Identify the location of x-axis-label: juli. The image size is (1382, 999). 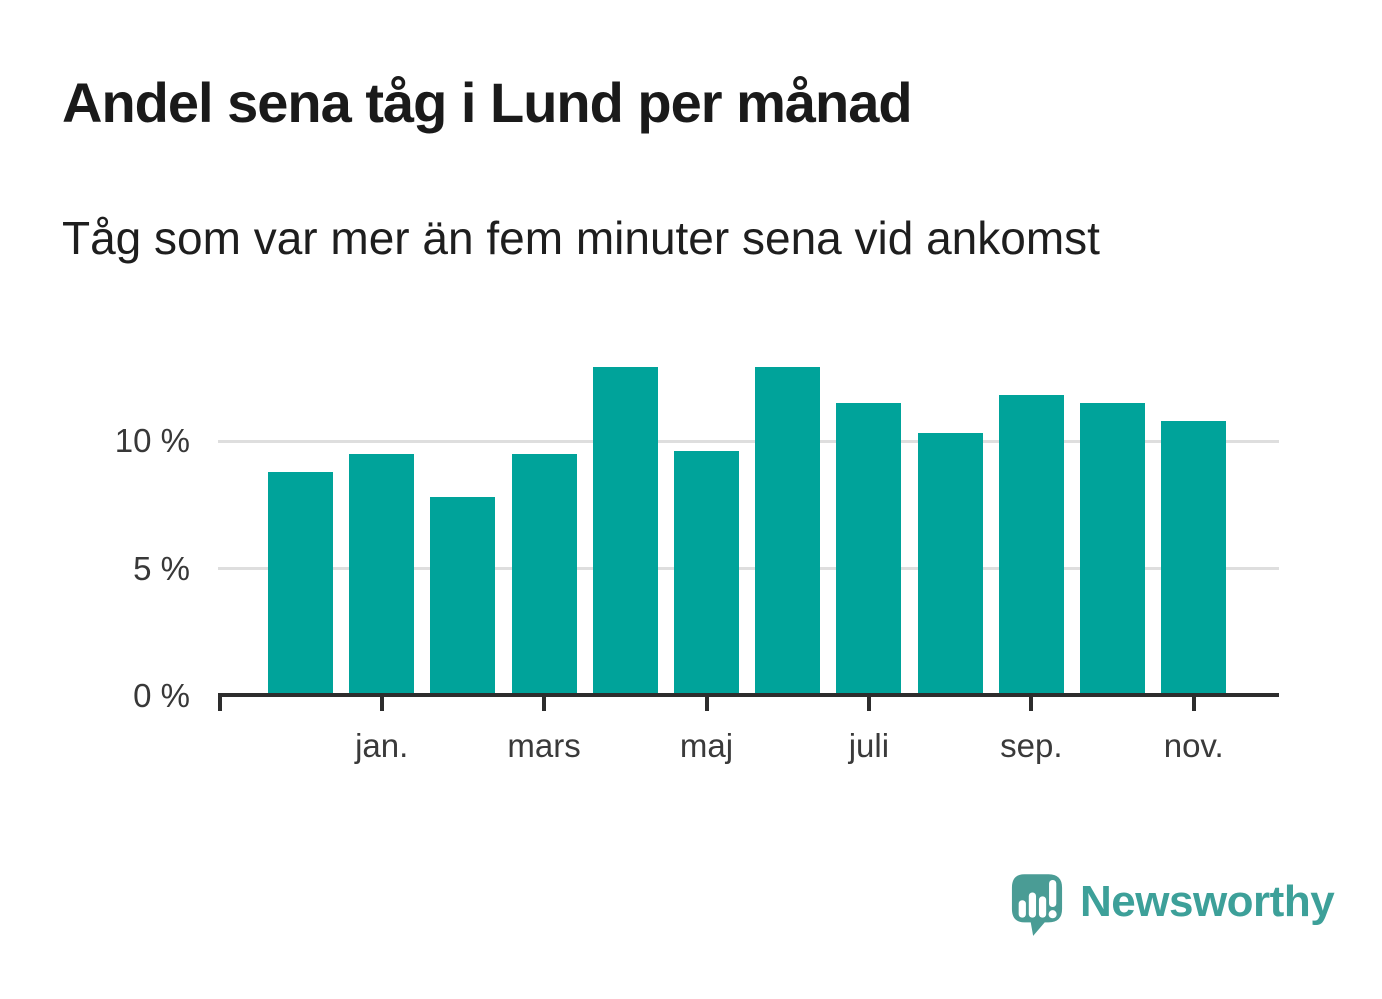
(869, 745).